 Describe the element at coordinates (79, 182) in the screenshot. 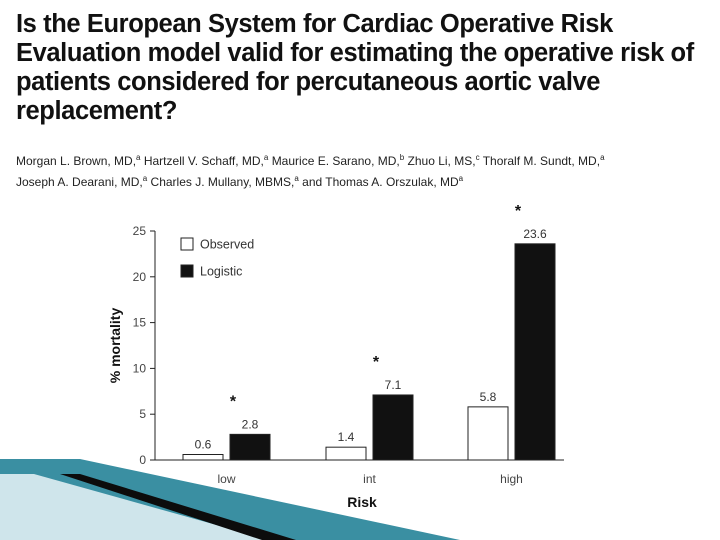

I see `author-name: Joseph A. Dearani, MD,` at that location.